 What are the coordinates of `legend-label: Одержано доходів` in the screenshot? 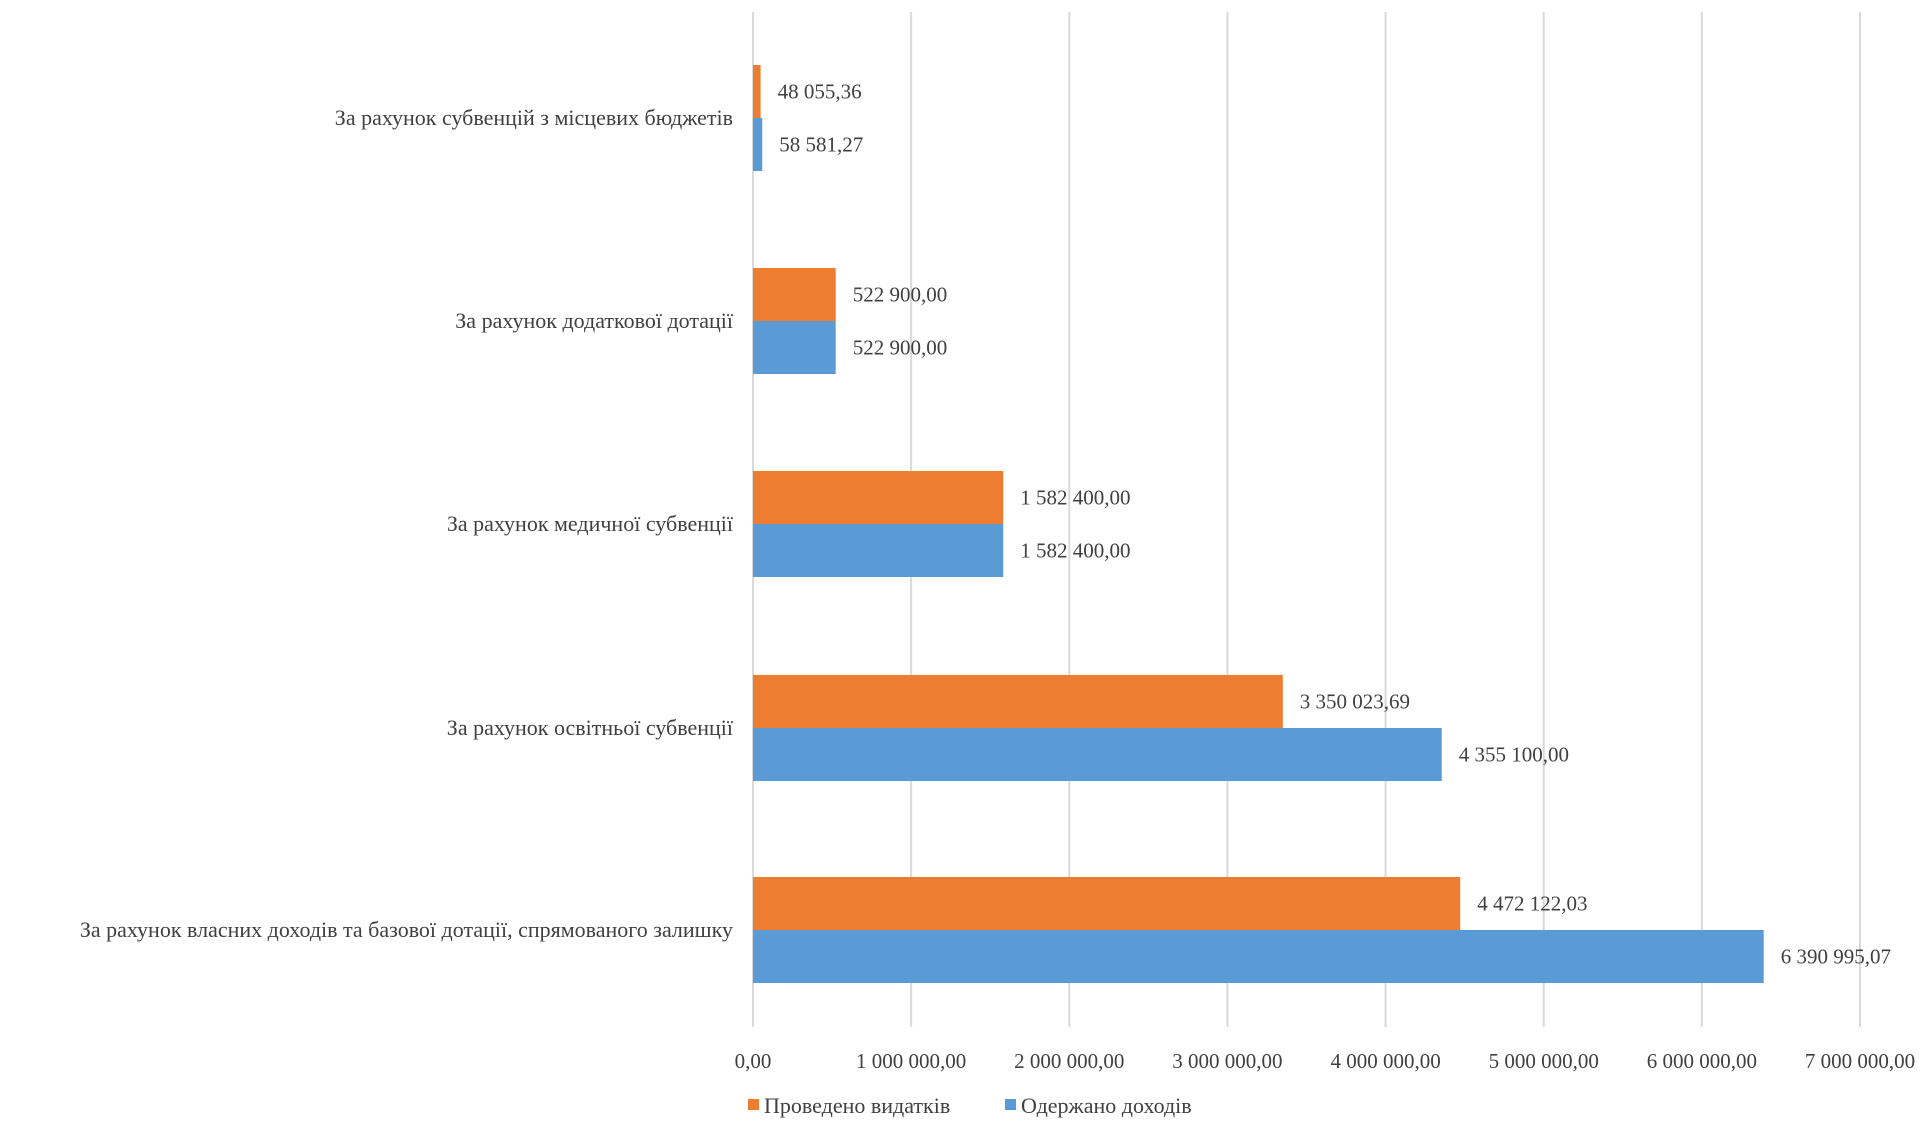 It's located at (1106, 1105).